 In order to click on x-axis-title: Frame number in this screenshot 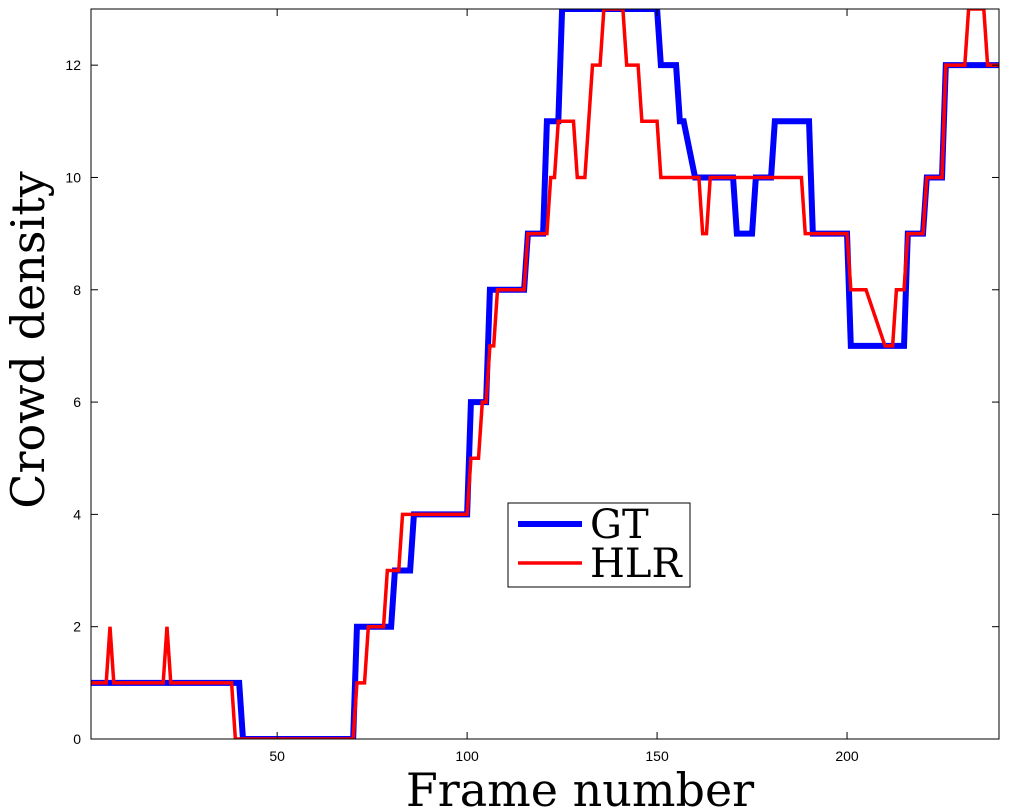, I will do `click(580, 787)`.